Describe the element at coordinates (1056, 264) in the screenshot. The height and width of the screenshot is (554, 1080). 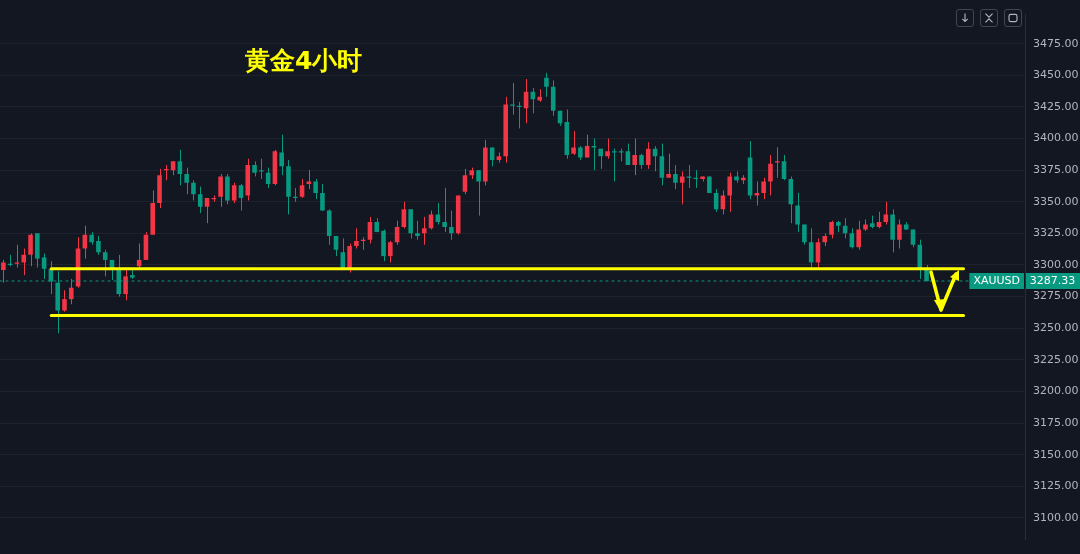
I see `y-tick-label: 3300.00` at that location.